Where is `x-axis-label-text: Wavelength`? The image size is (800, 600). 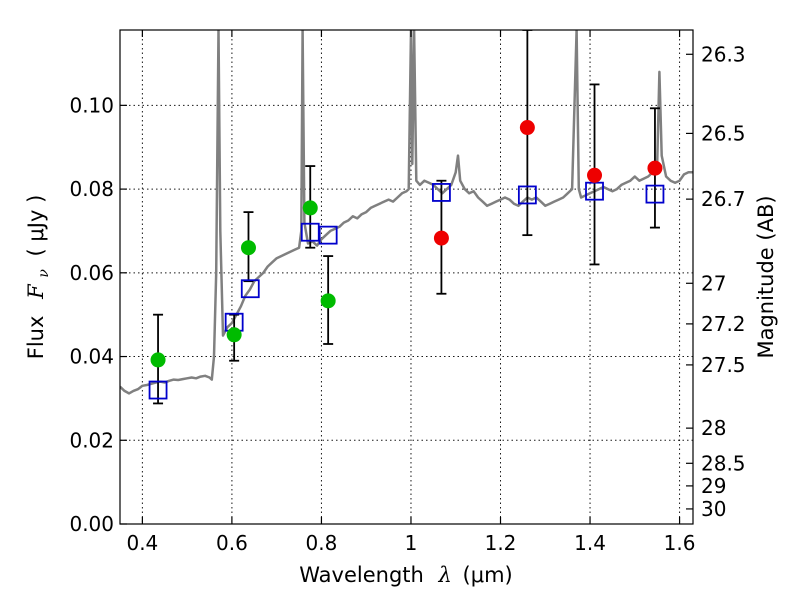
x-axis-label-text: Wavelength is located at coordinates (361, 575).